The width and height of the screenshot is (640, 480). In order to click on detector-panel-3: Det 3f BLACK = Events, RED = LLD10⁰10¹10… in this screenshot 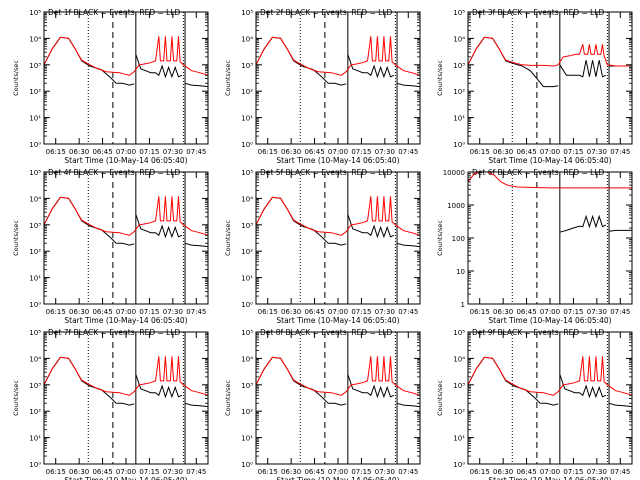, I will do `click(534, 86)`.